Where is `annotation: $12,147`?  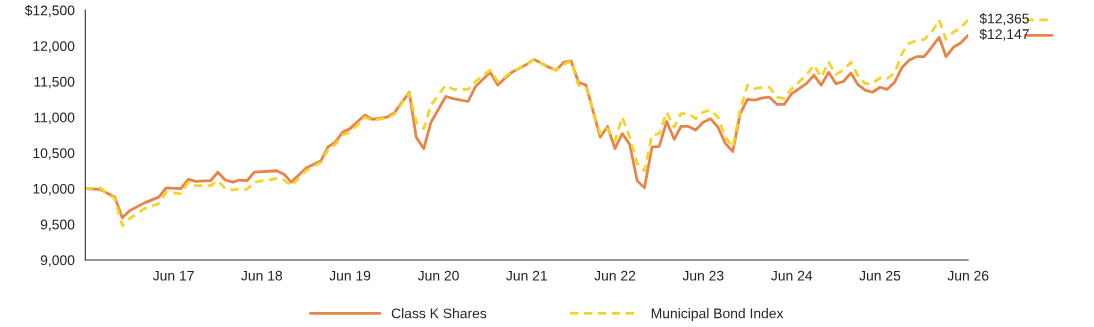
annotation: $12,147 is located at coordinates (1004, 34).